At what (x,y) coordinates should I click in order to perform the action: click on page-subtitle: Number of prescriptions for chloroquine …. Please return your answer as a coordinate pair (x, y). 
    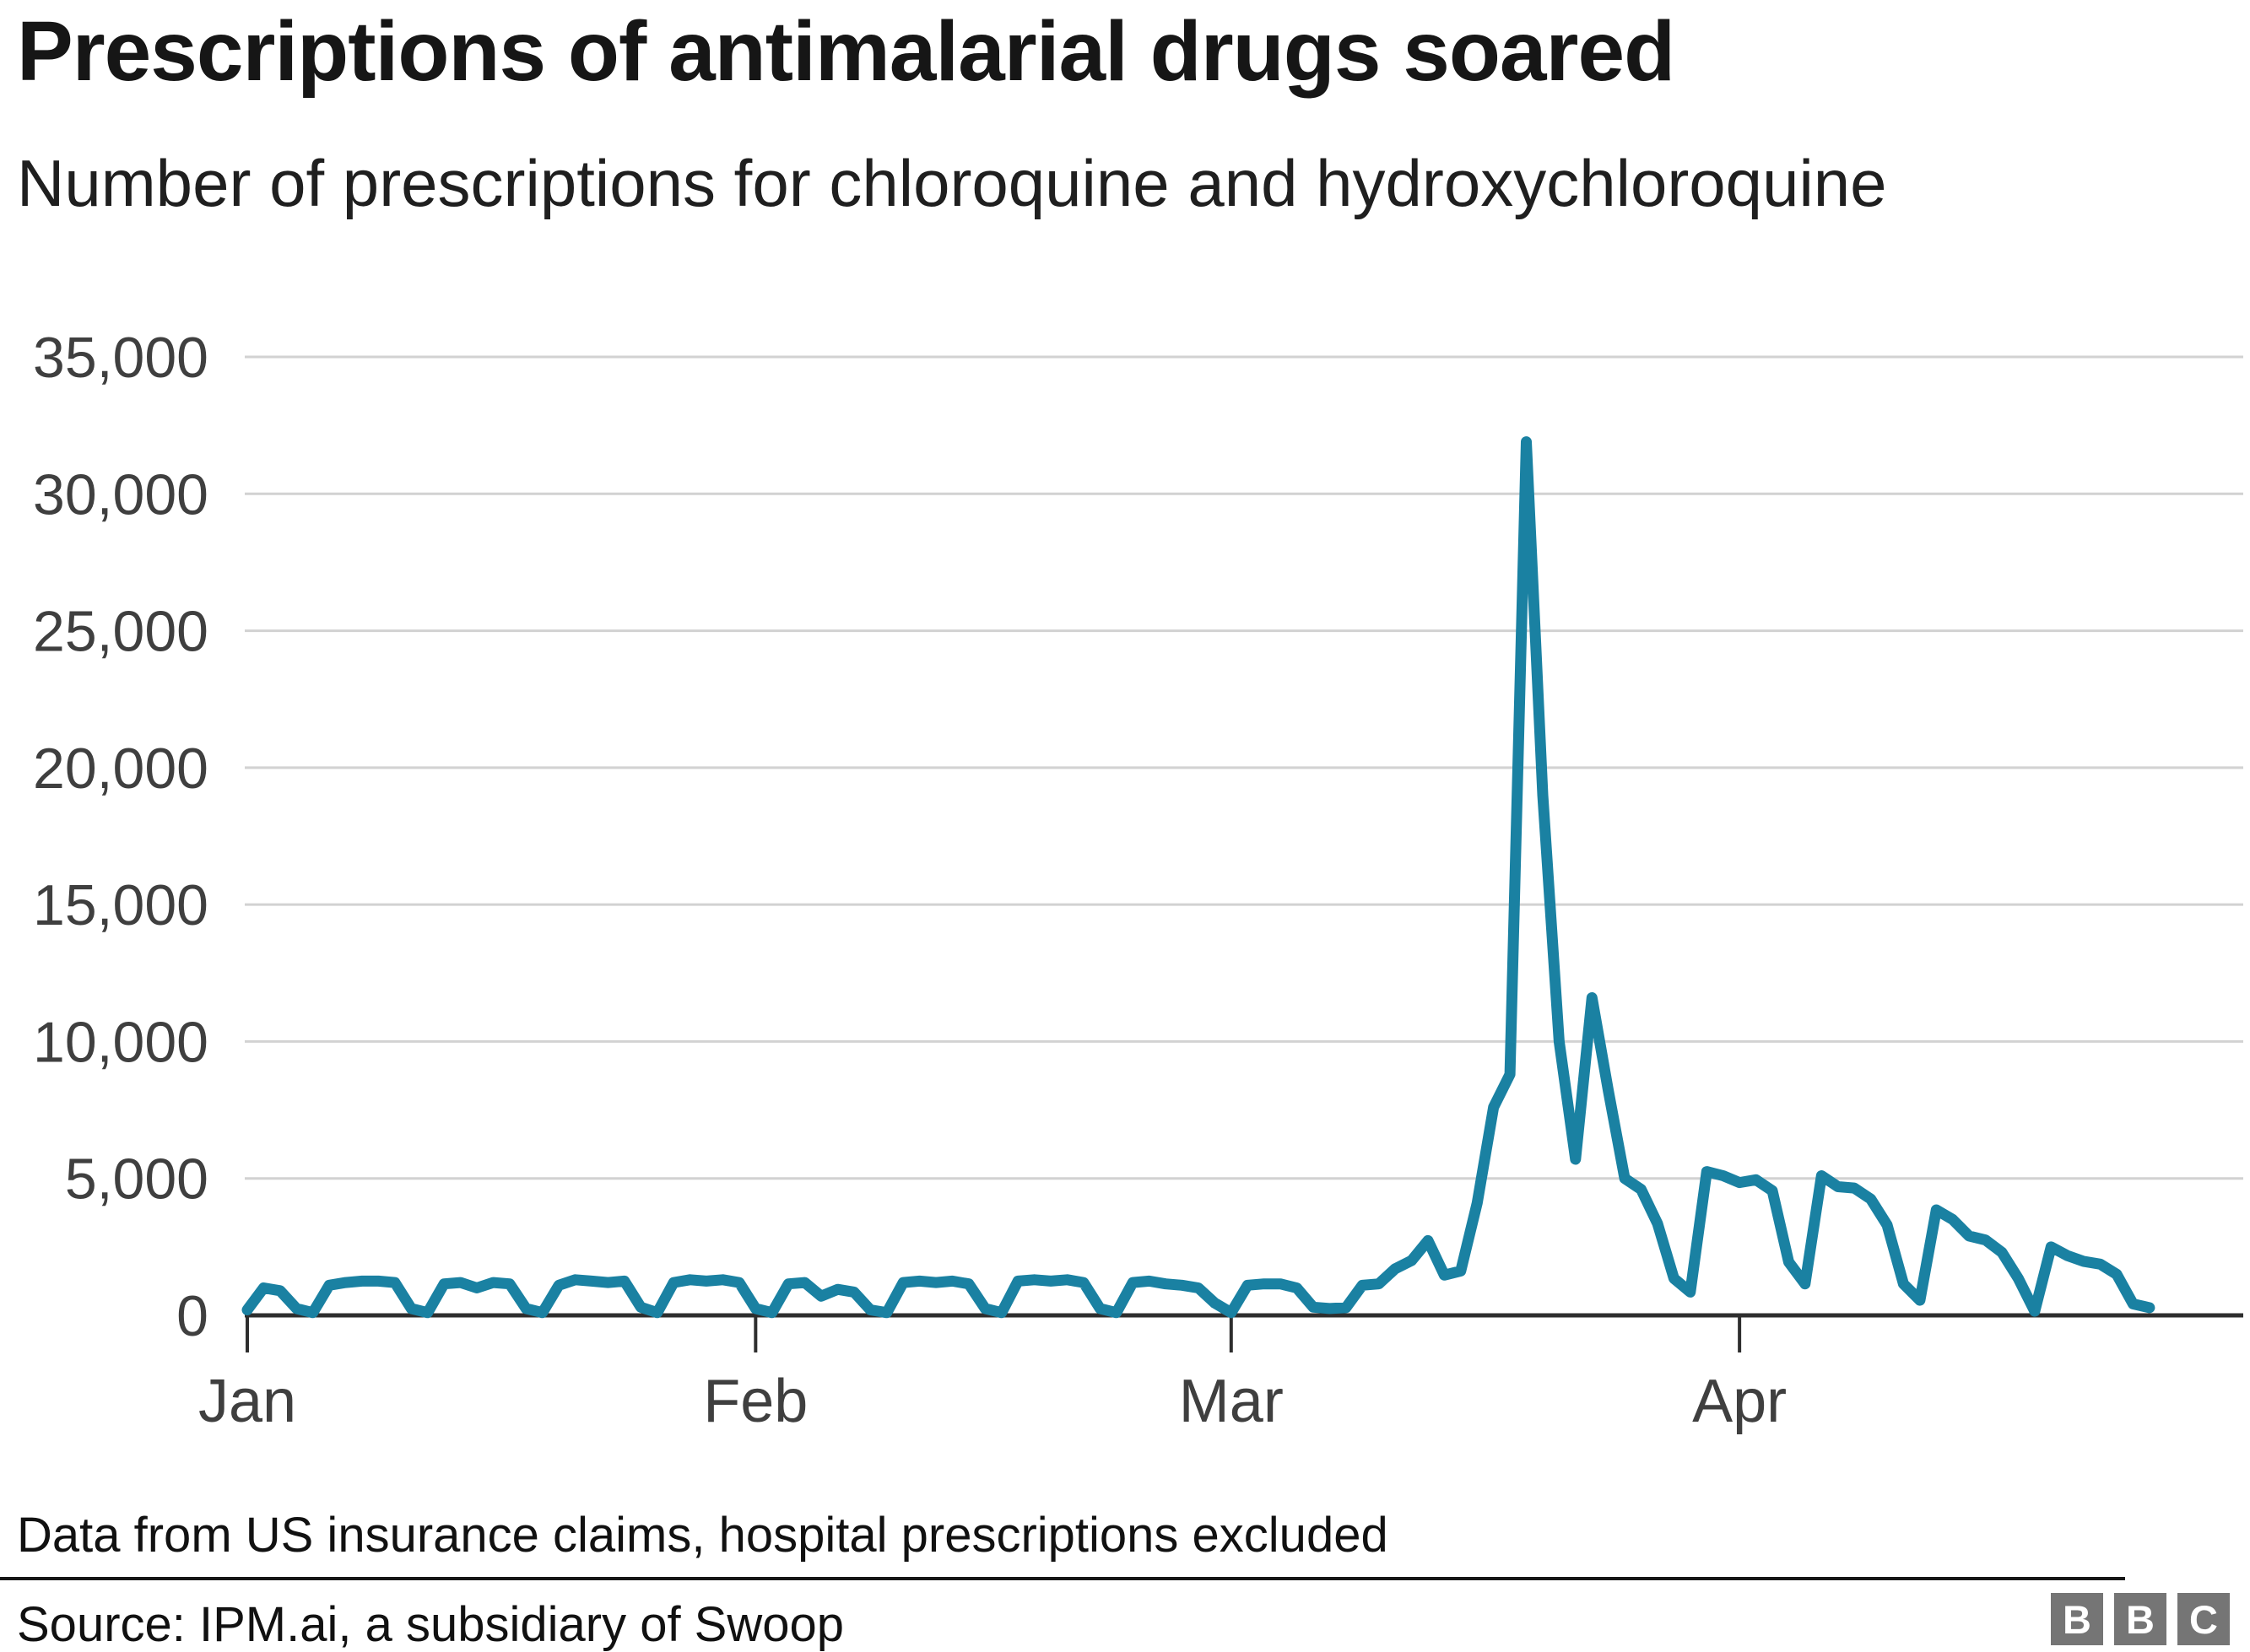
    Looking at the image, I should click on (952, 183).